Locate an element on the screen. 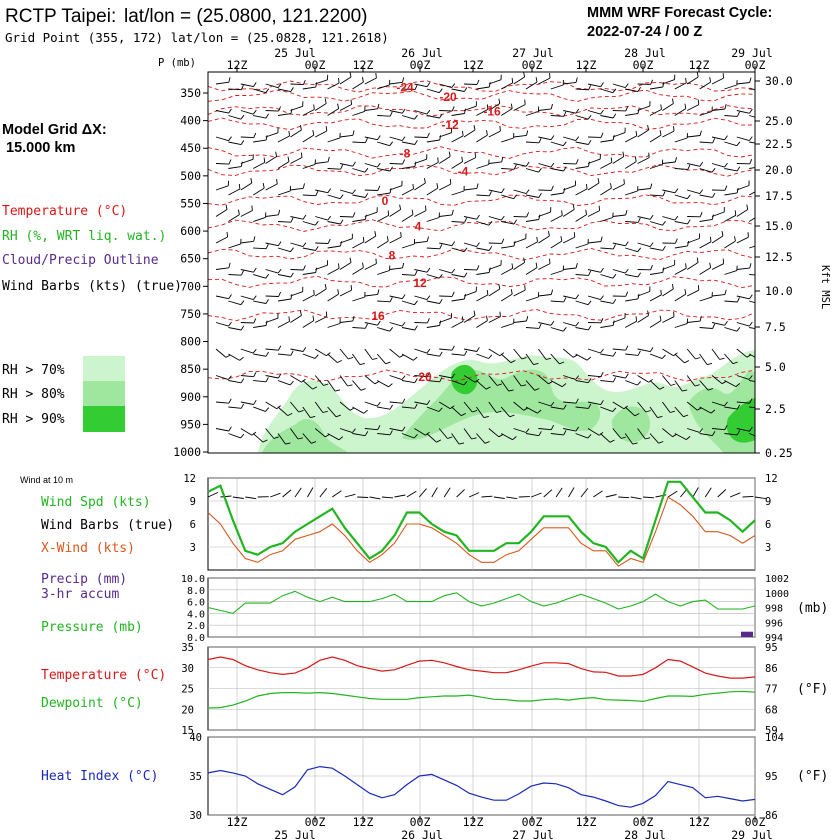 This screenshot has height=840, width=840. temperature-contour-label: -12 is located at coordinates (450, 125).